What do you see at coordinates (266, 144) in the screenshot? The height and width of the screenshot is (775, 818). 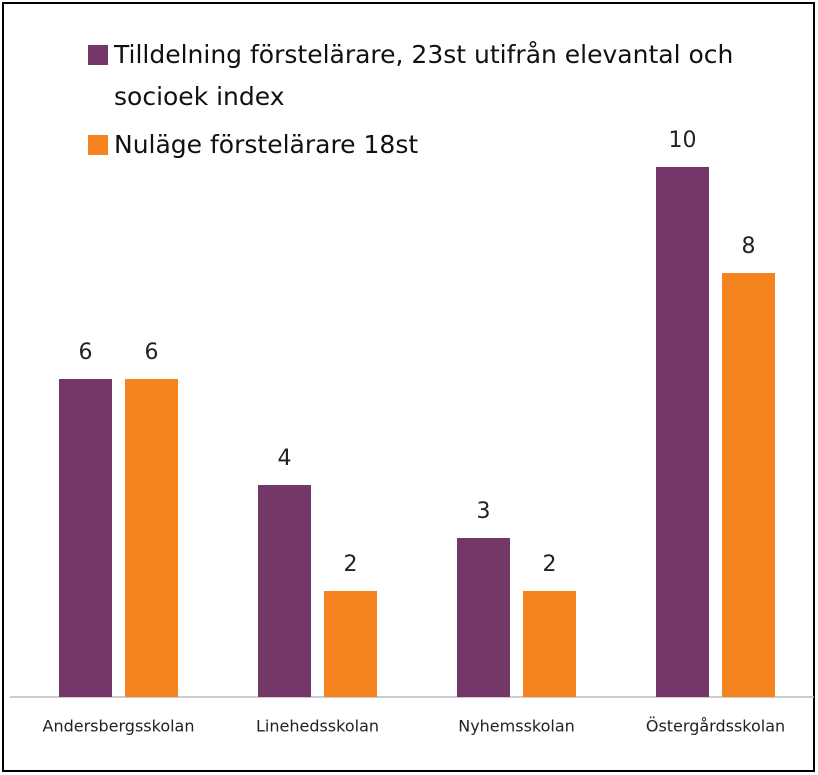 I see `legend-label: Nuläge förstelärare 18st` at bounding box center [266, 144].